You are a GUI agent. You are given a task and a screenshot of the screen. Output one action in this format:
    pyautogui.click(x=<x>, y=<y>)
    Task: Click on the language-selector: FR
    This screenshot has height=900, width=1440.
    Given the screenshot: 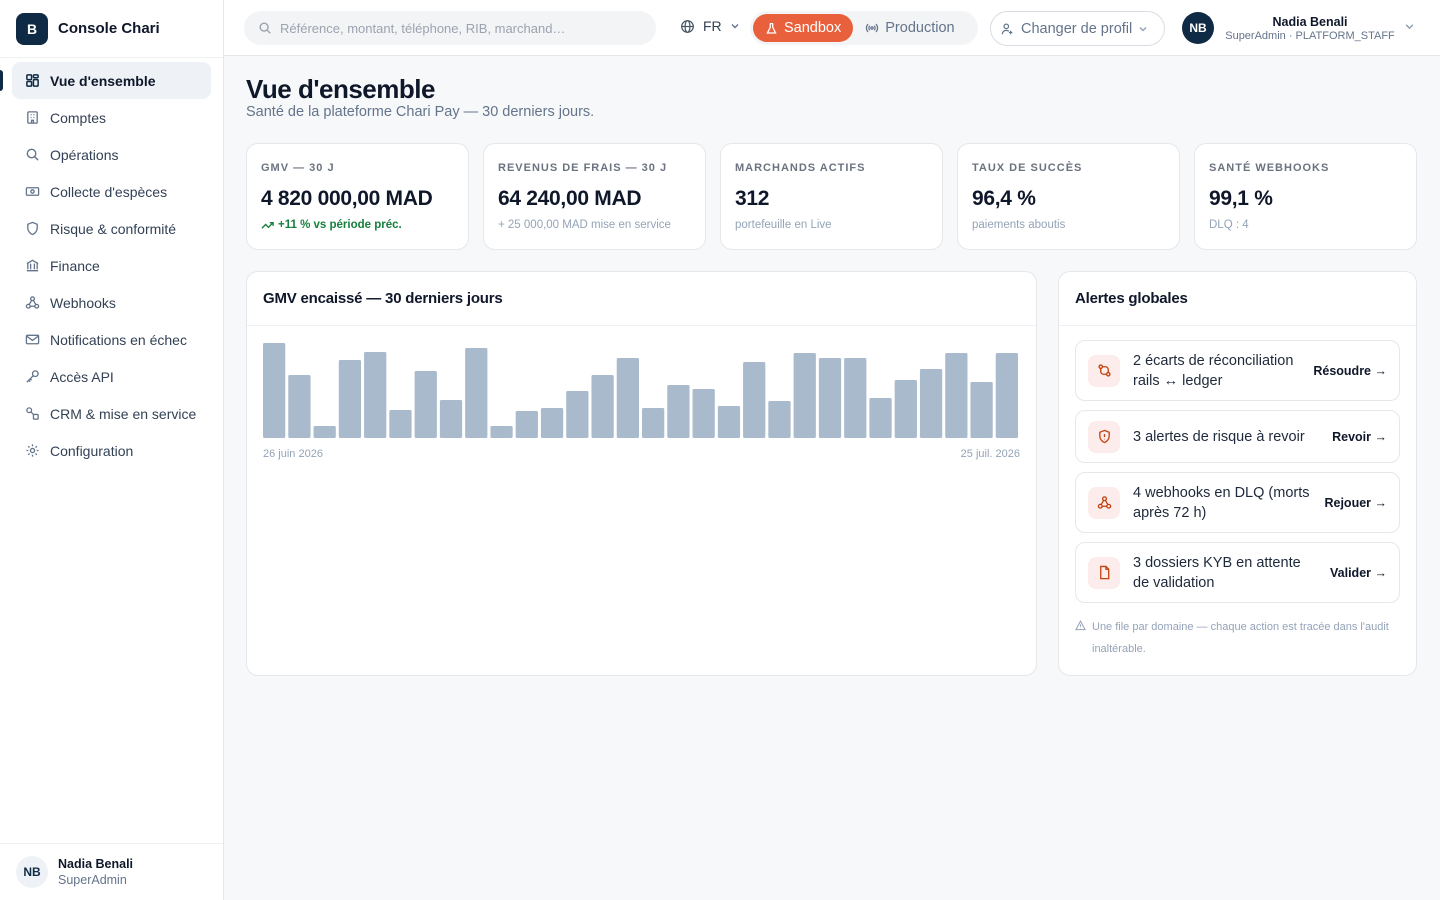 What is the action you would take?
    pyautogui.click(x=710, y=26)
    